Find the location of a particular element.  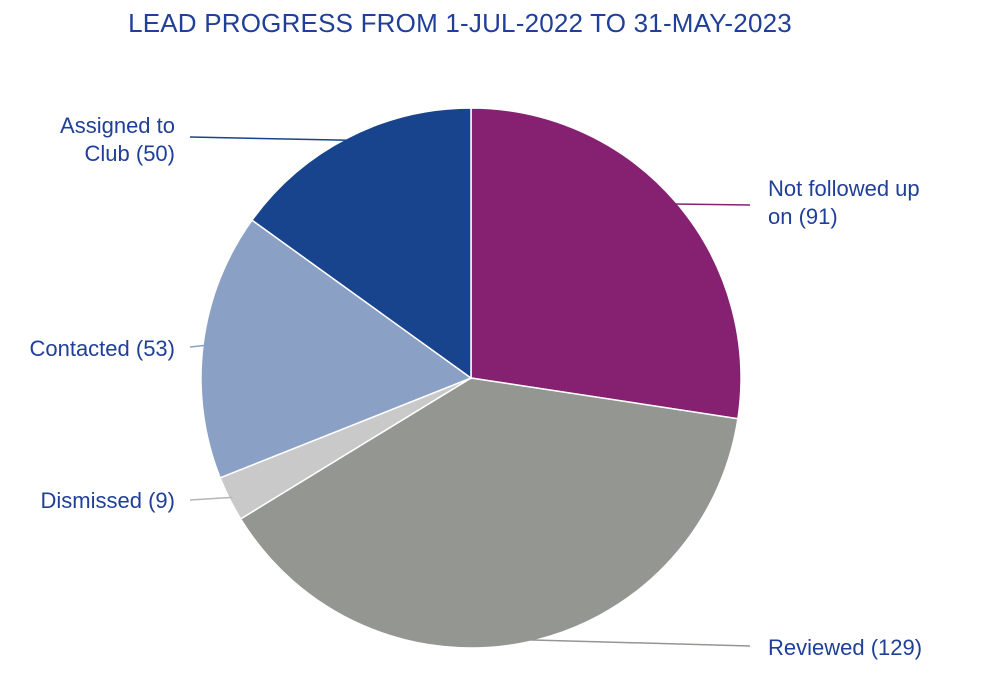

slice-label-reviewed: Reviewed (129) is located at coordinates (845, 647).